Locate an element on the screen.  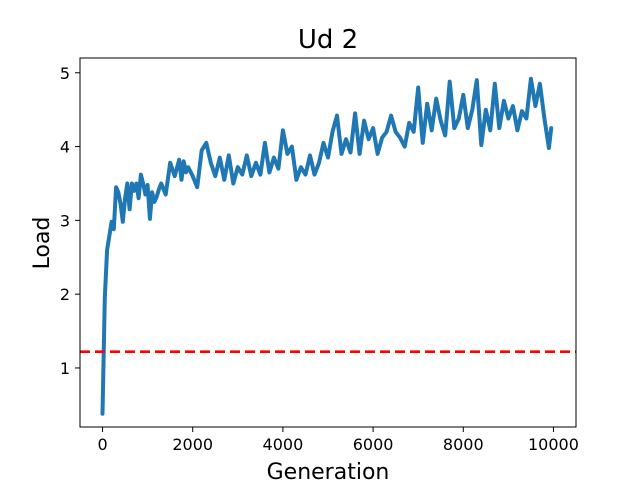
y-axis-ticks: 1 2 3 4 5 is located at coordinates (70, 221).